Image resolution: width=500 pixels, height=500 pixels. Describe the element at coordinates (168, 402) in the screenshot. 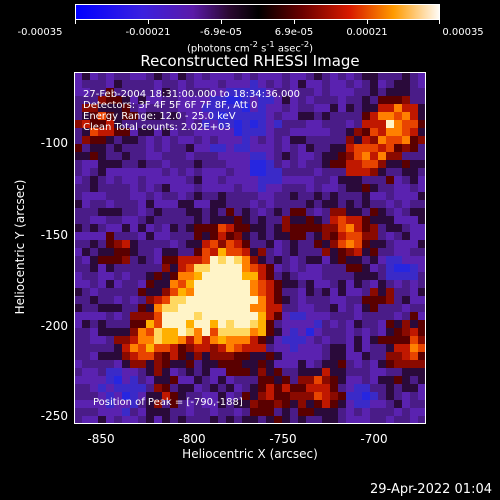

I see `overlay-peak-position: Position of Peak = [-790,-188]` at that location.